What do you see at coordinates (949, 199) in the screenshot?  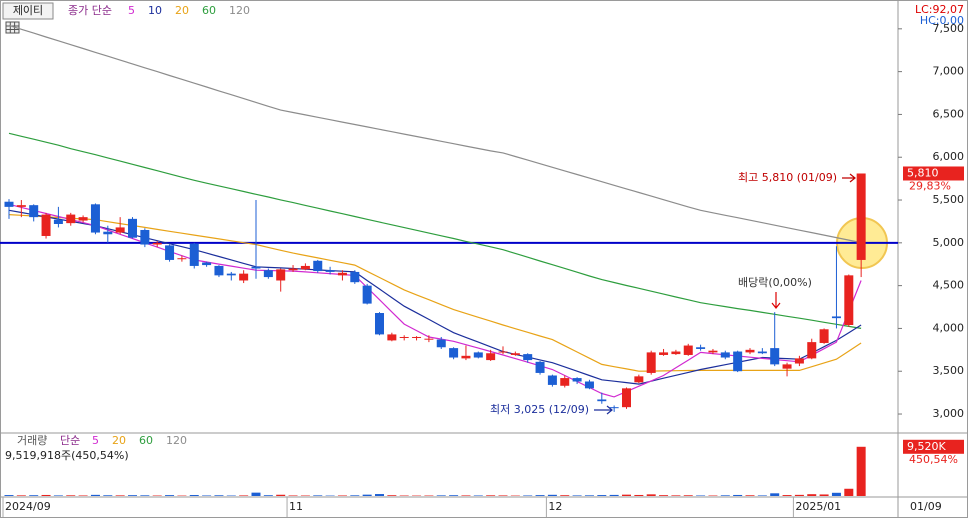 I see `y-tick-label: 5,500` at bounding box center [949, 199].